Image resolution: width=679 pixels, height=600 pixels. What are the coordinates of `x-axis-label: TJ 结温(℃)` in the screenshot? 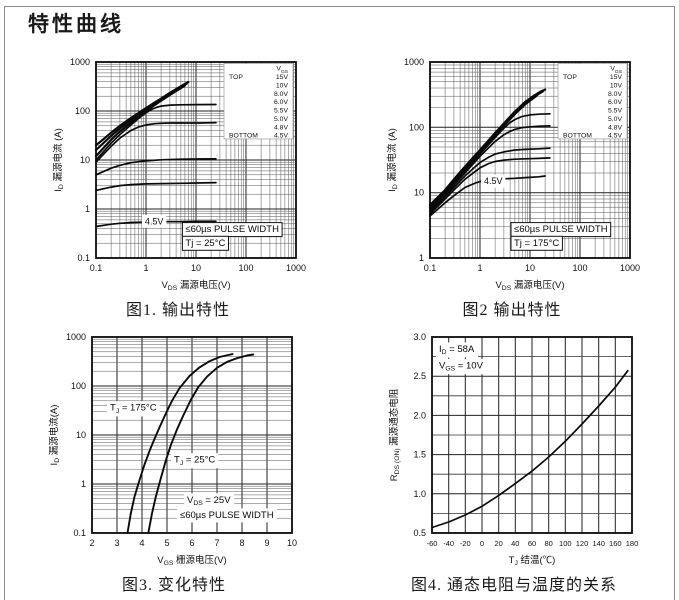 It's located at (532, 560).